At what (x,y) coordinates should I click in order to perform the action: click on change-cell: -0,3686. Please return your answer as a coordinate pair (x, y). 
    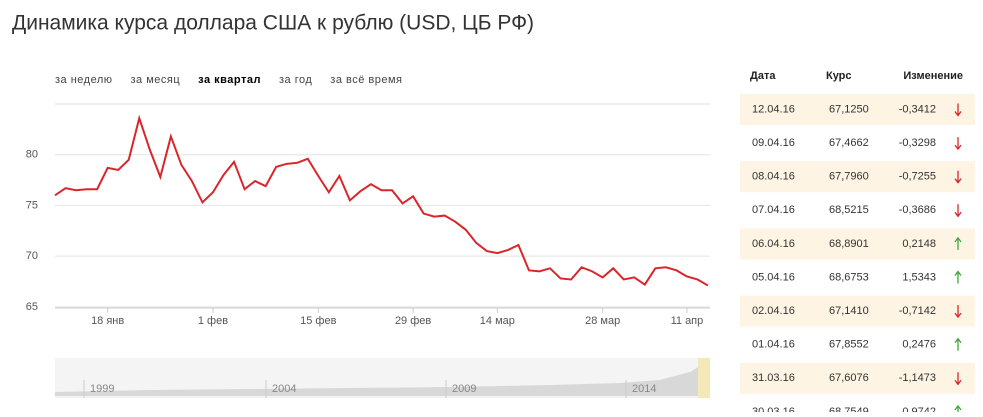
    Looking at the image, I should click on (917, 210).